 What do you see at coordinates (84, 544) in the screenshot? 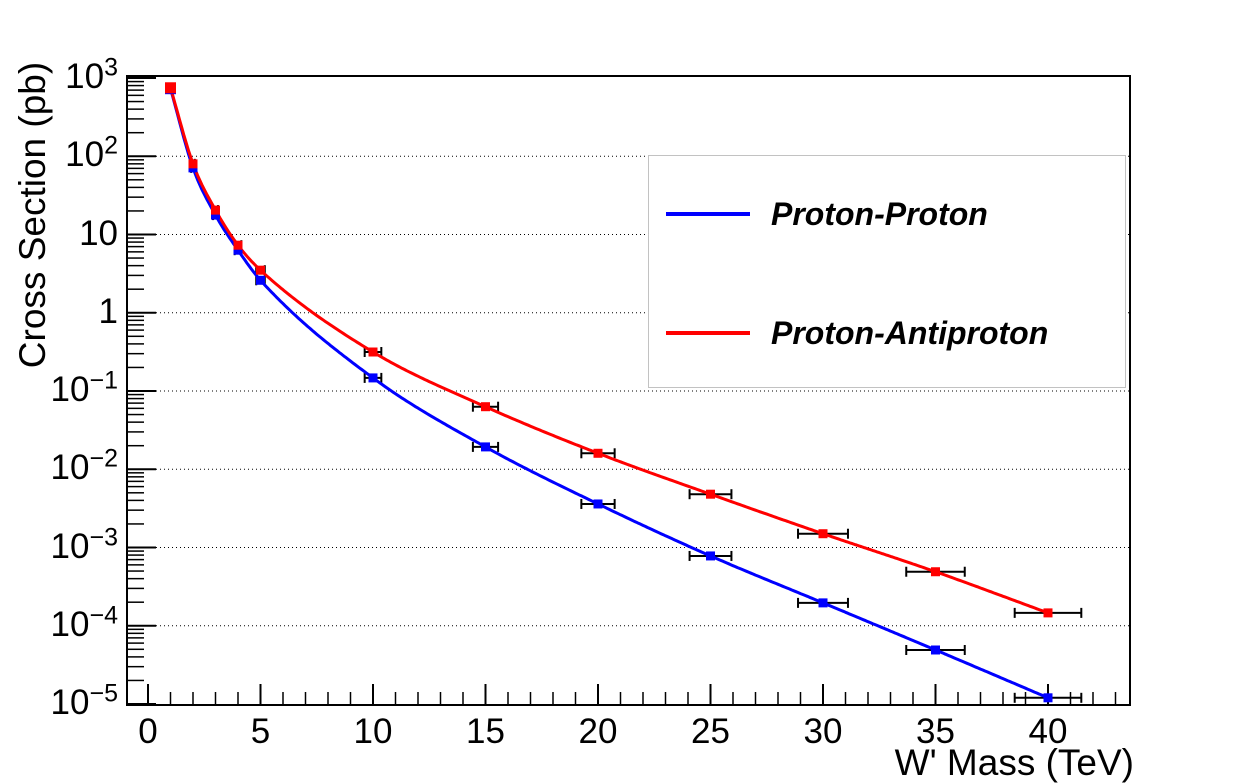
I see `y-tick-label-1e-3: 10⁻³` at bounding box center [84, 544].